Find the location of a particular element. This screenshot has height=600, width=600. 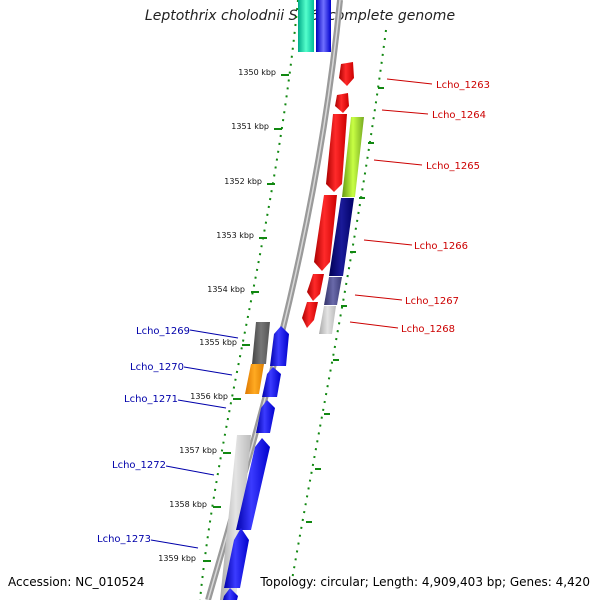

tick-label: 1351 kbp is located at coordinates (250, 126).